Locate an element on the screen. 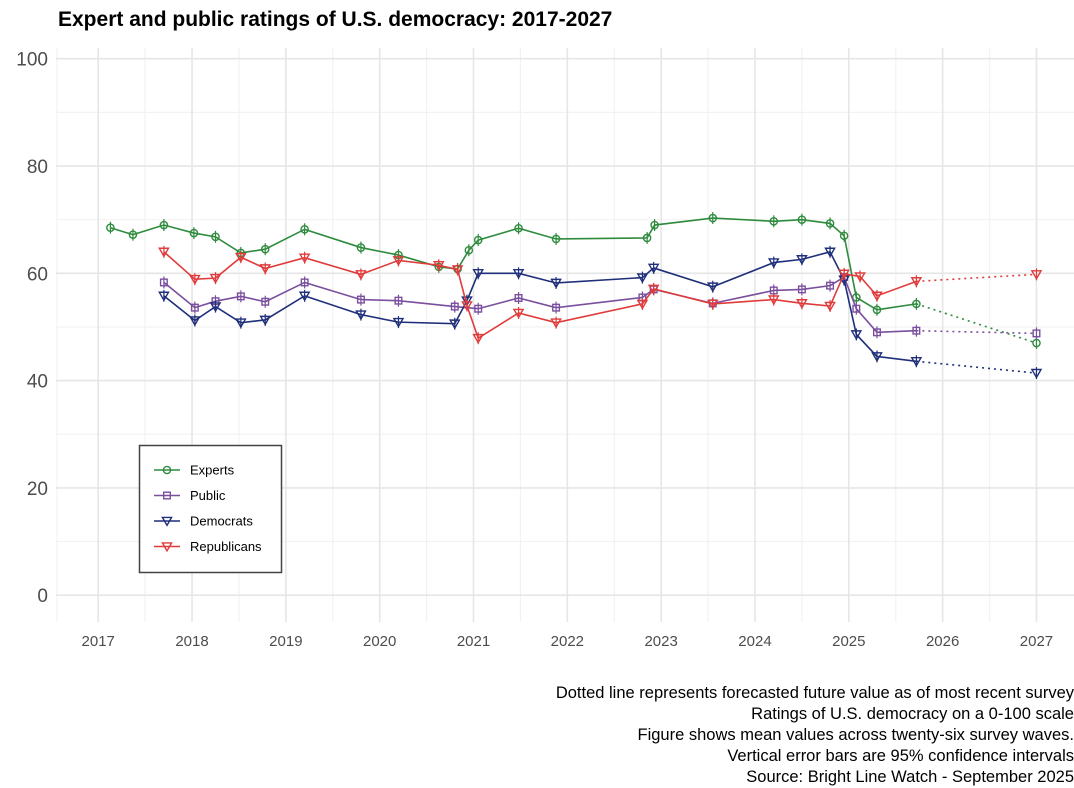 The width and height of the screenshot is (1074, 788). democrats-line is located at coordinates (540, 306).